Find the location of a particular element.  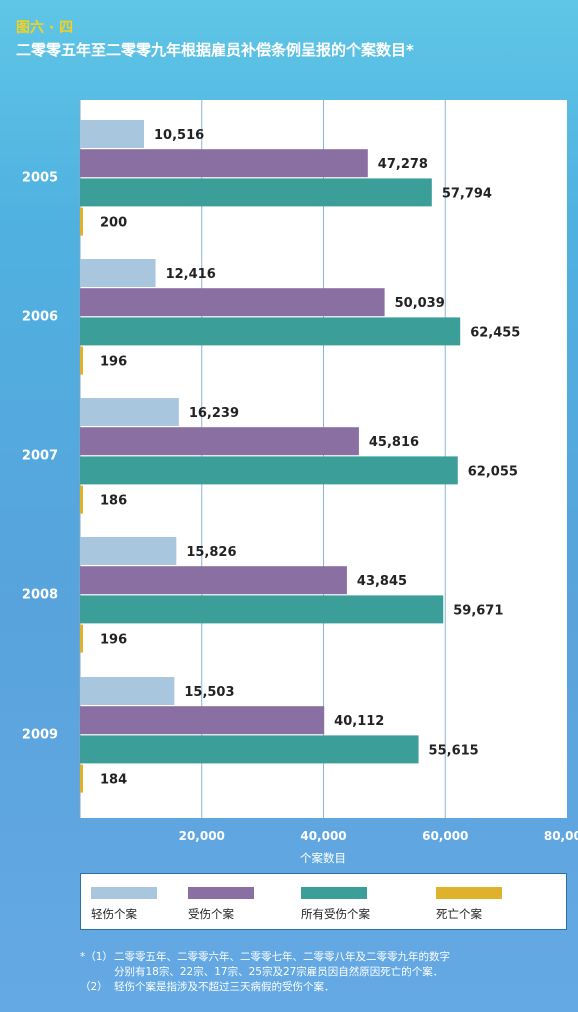

y-tick-label: 2005 is located at coordinates (40, 177).